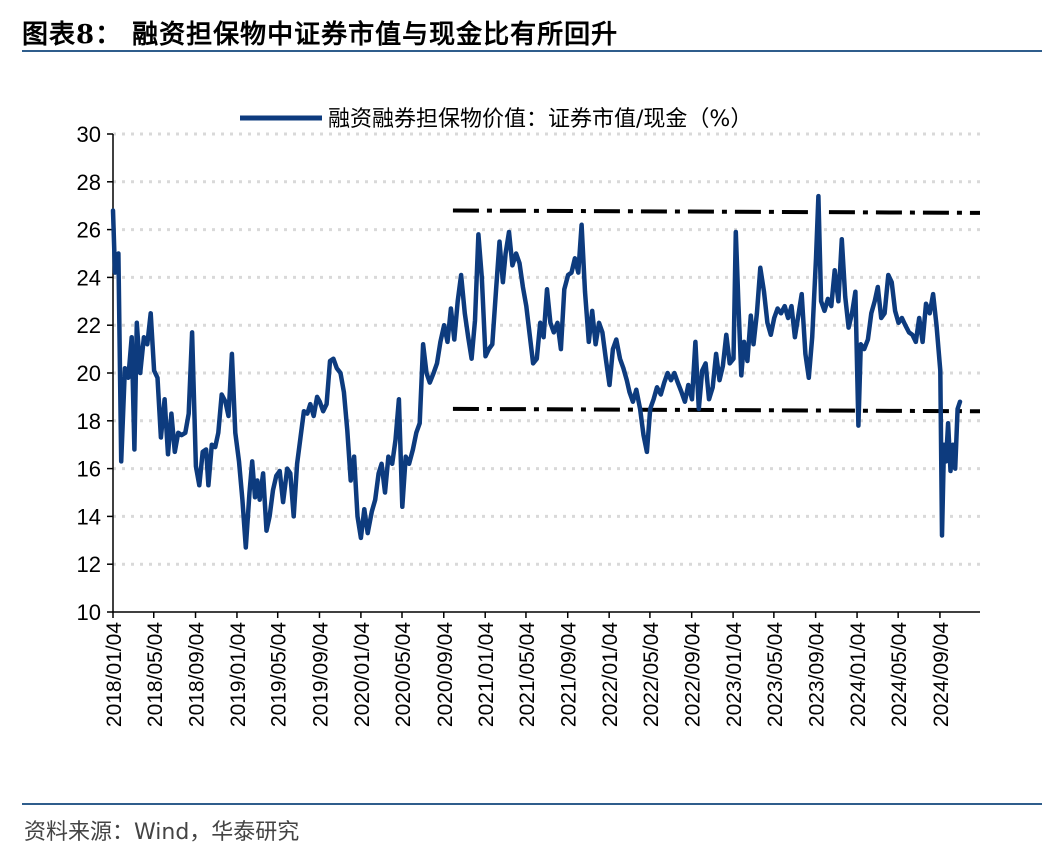  What do you see at coordinates (114, 674) in the screenshot?
I see `x-tick-label: 2018/01/04` at bounding box center [114, 674].